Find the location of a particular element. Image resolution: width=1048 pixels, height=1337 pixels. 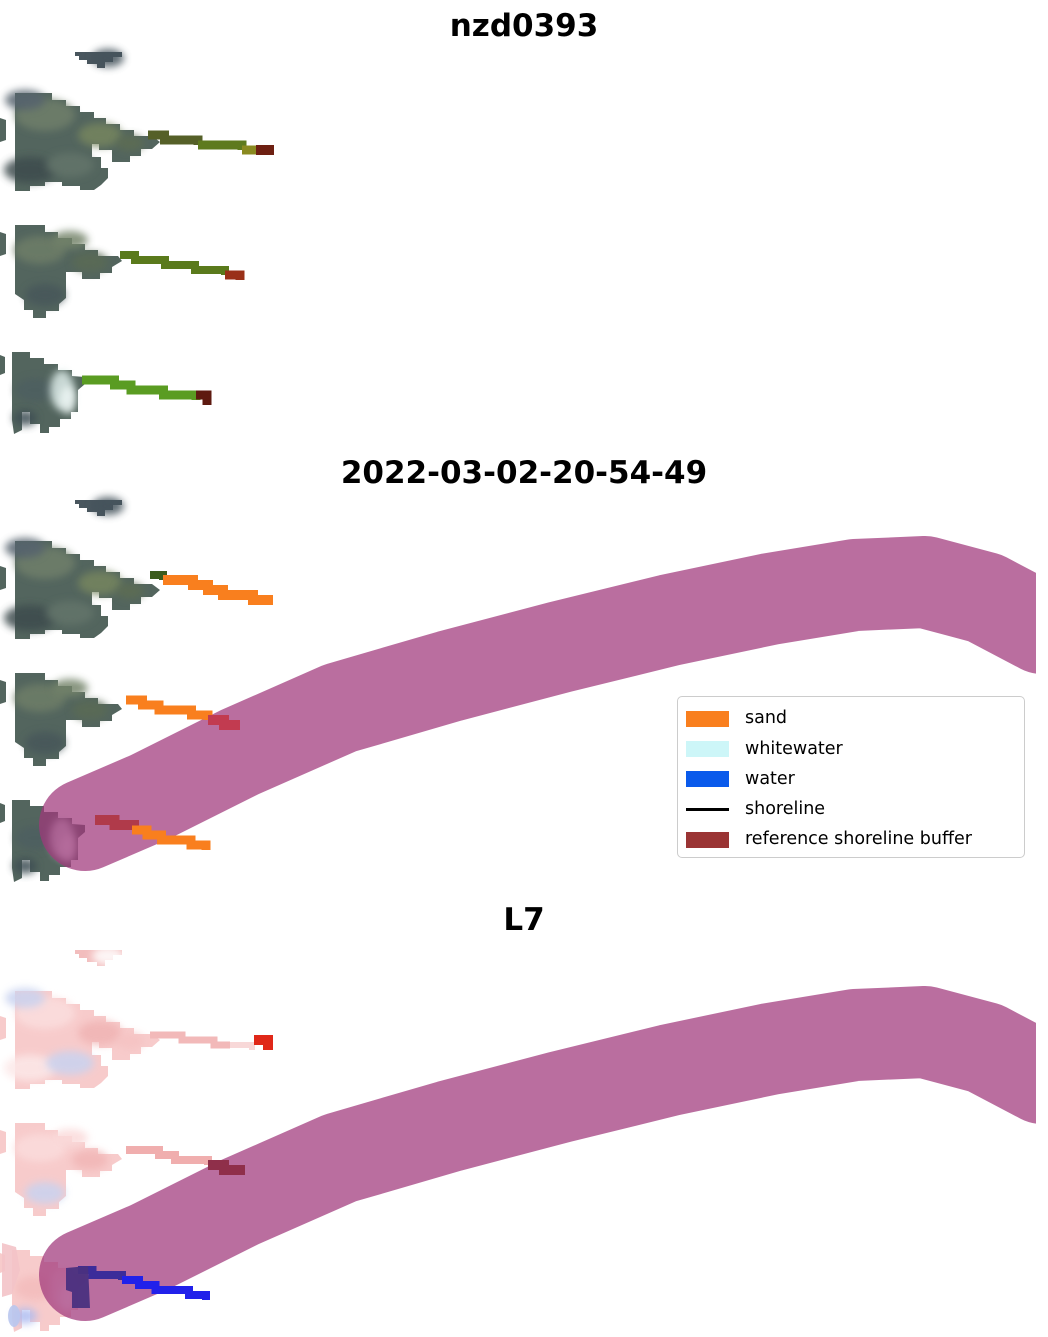

legend-item-reference-shoreline-buffer: reference shoreline buffer is located at coordinates (850, 840).